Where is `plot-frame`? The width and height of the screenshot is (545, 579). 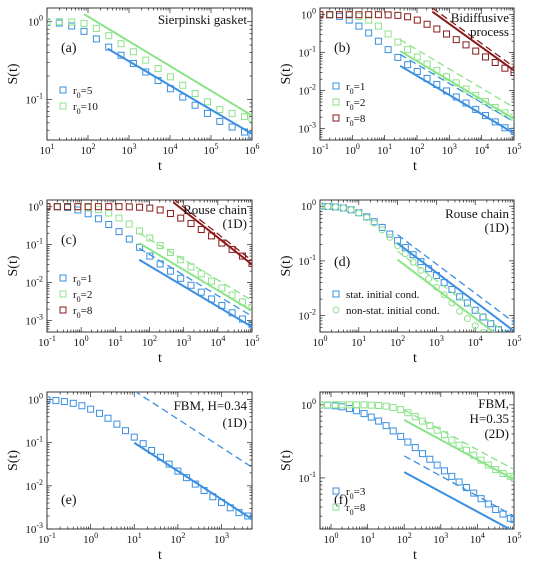 plot-frame is located at coordinates (149, 460).